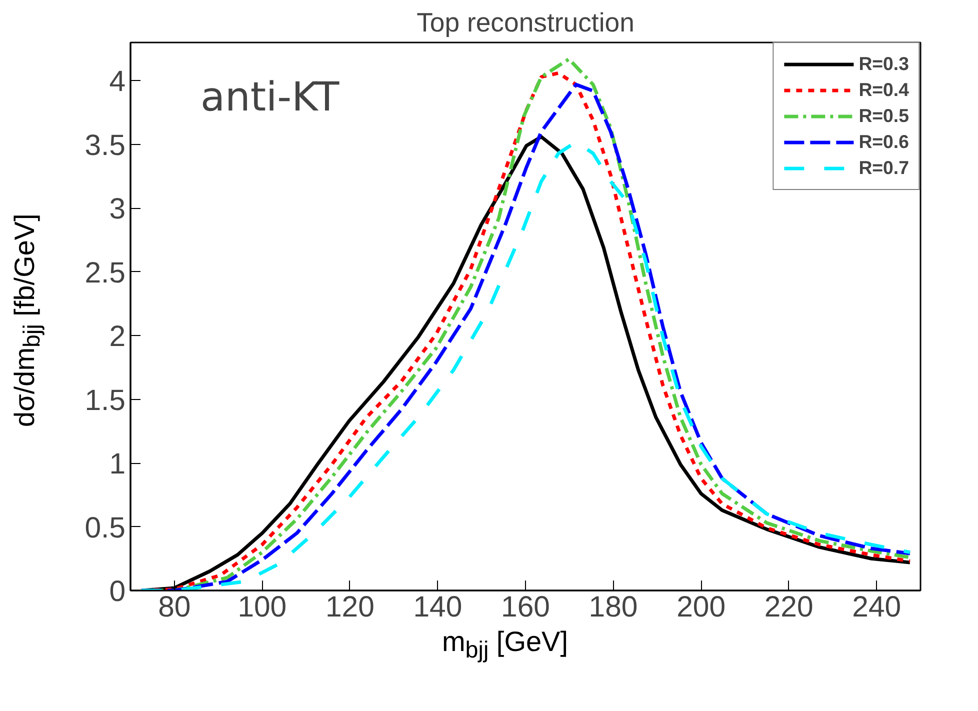 This screenshot has width=978, height=711. I want to click on y-tick-label: 1, so click(117, 464).